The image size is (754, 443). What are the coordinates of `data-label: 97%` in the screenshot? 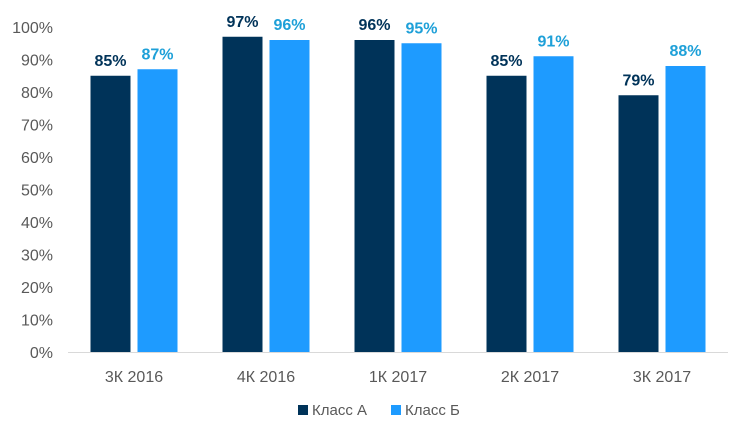 It's located at (242, 22).